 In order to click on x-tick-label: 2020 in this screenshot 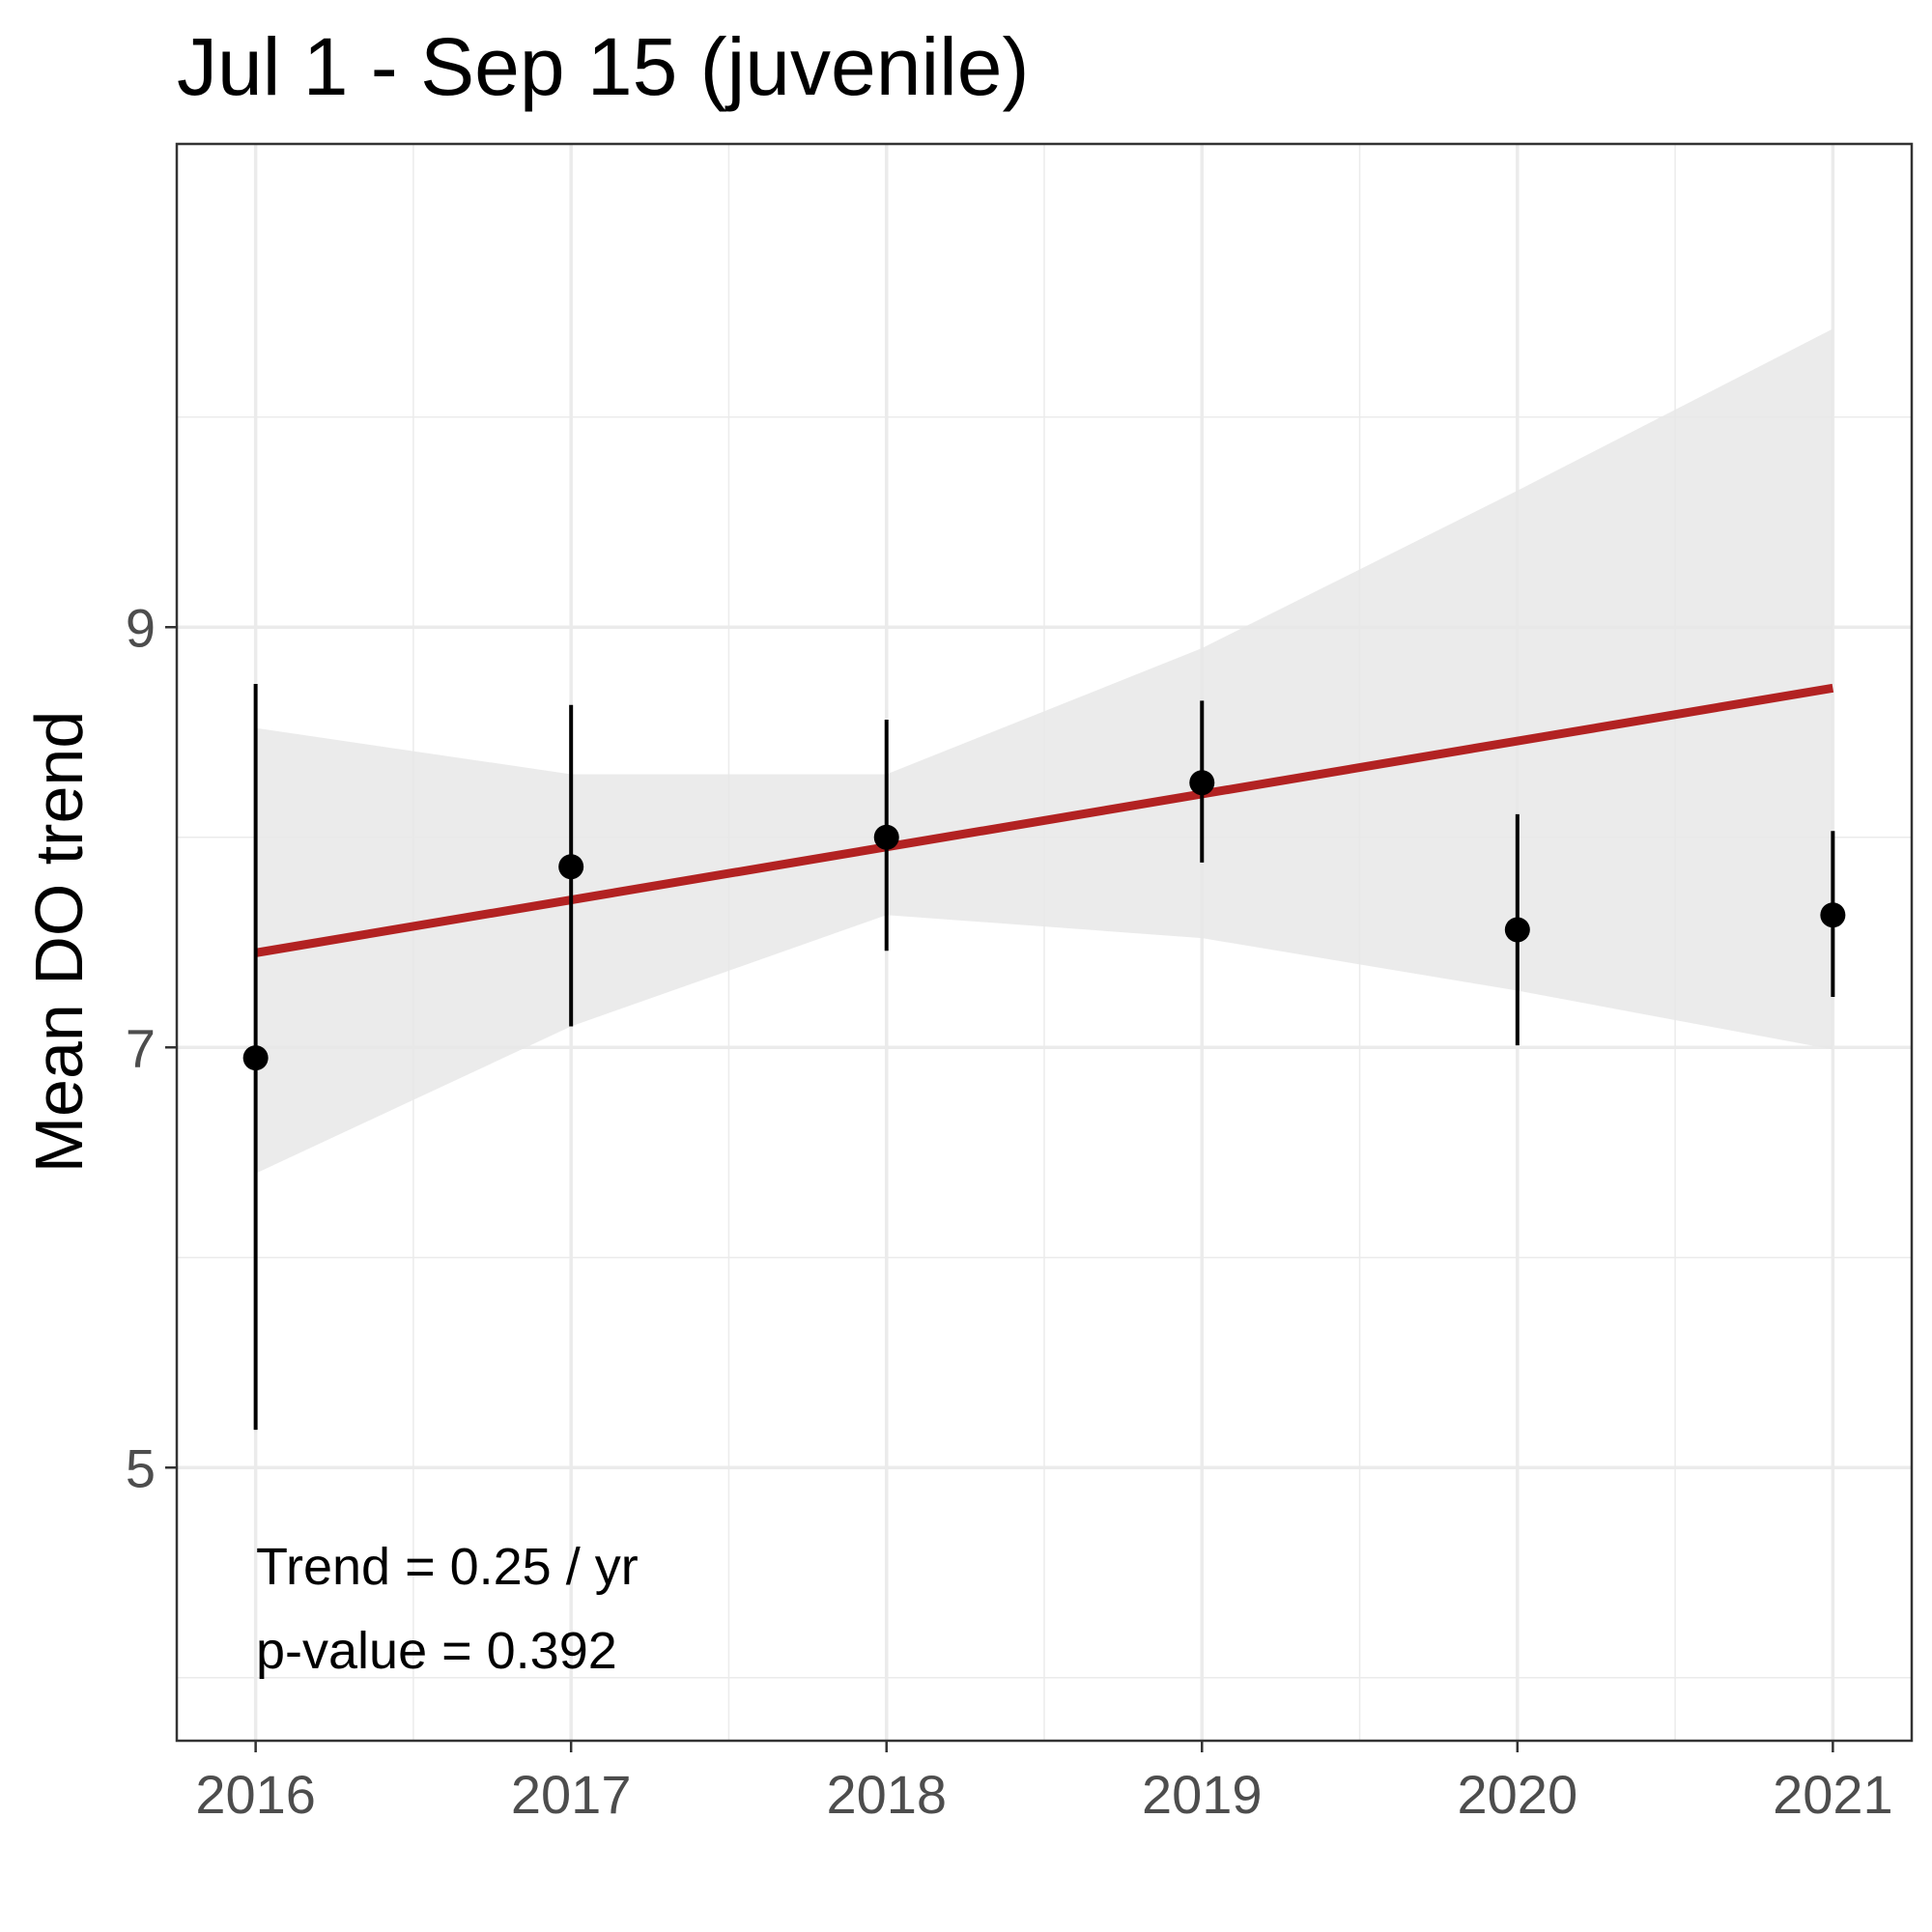, I will do `click(1518, 1794)`.